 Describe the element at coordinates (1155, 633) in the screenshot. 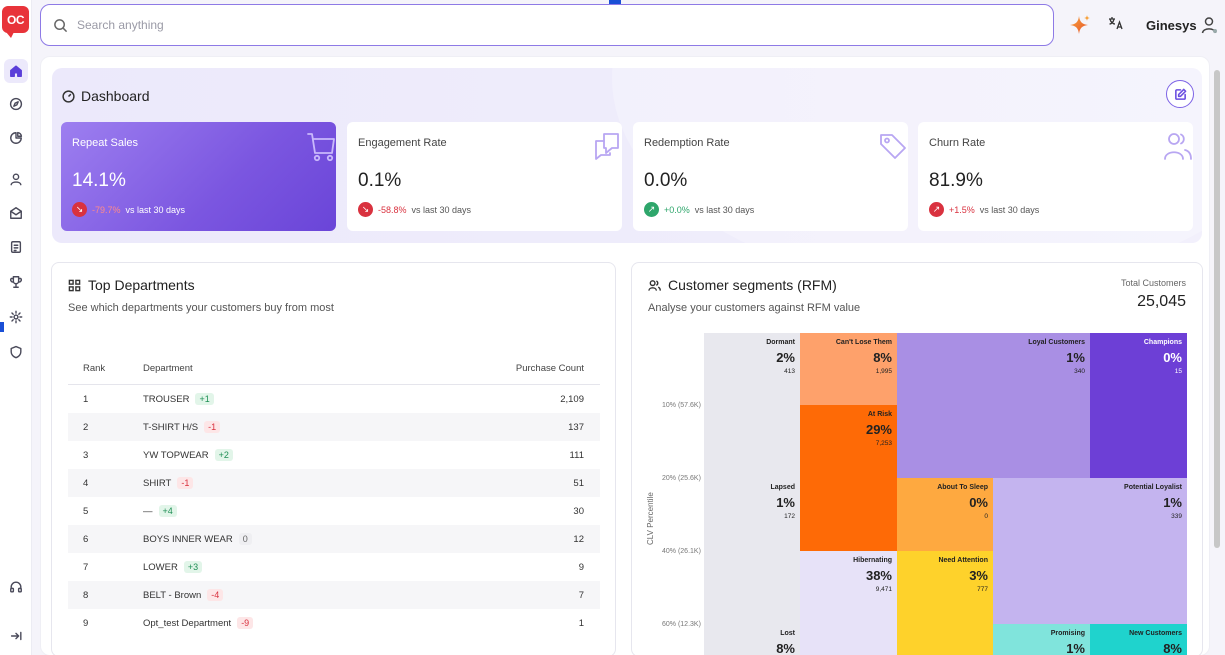

I see `segment-name: New Customers` at that location.